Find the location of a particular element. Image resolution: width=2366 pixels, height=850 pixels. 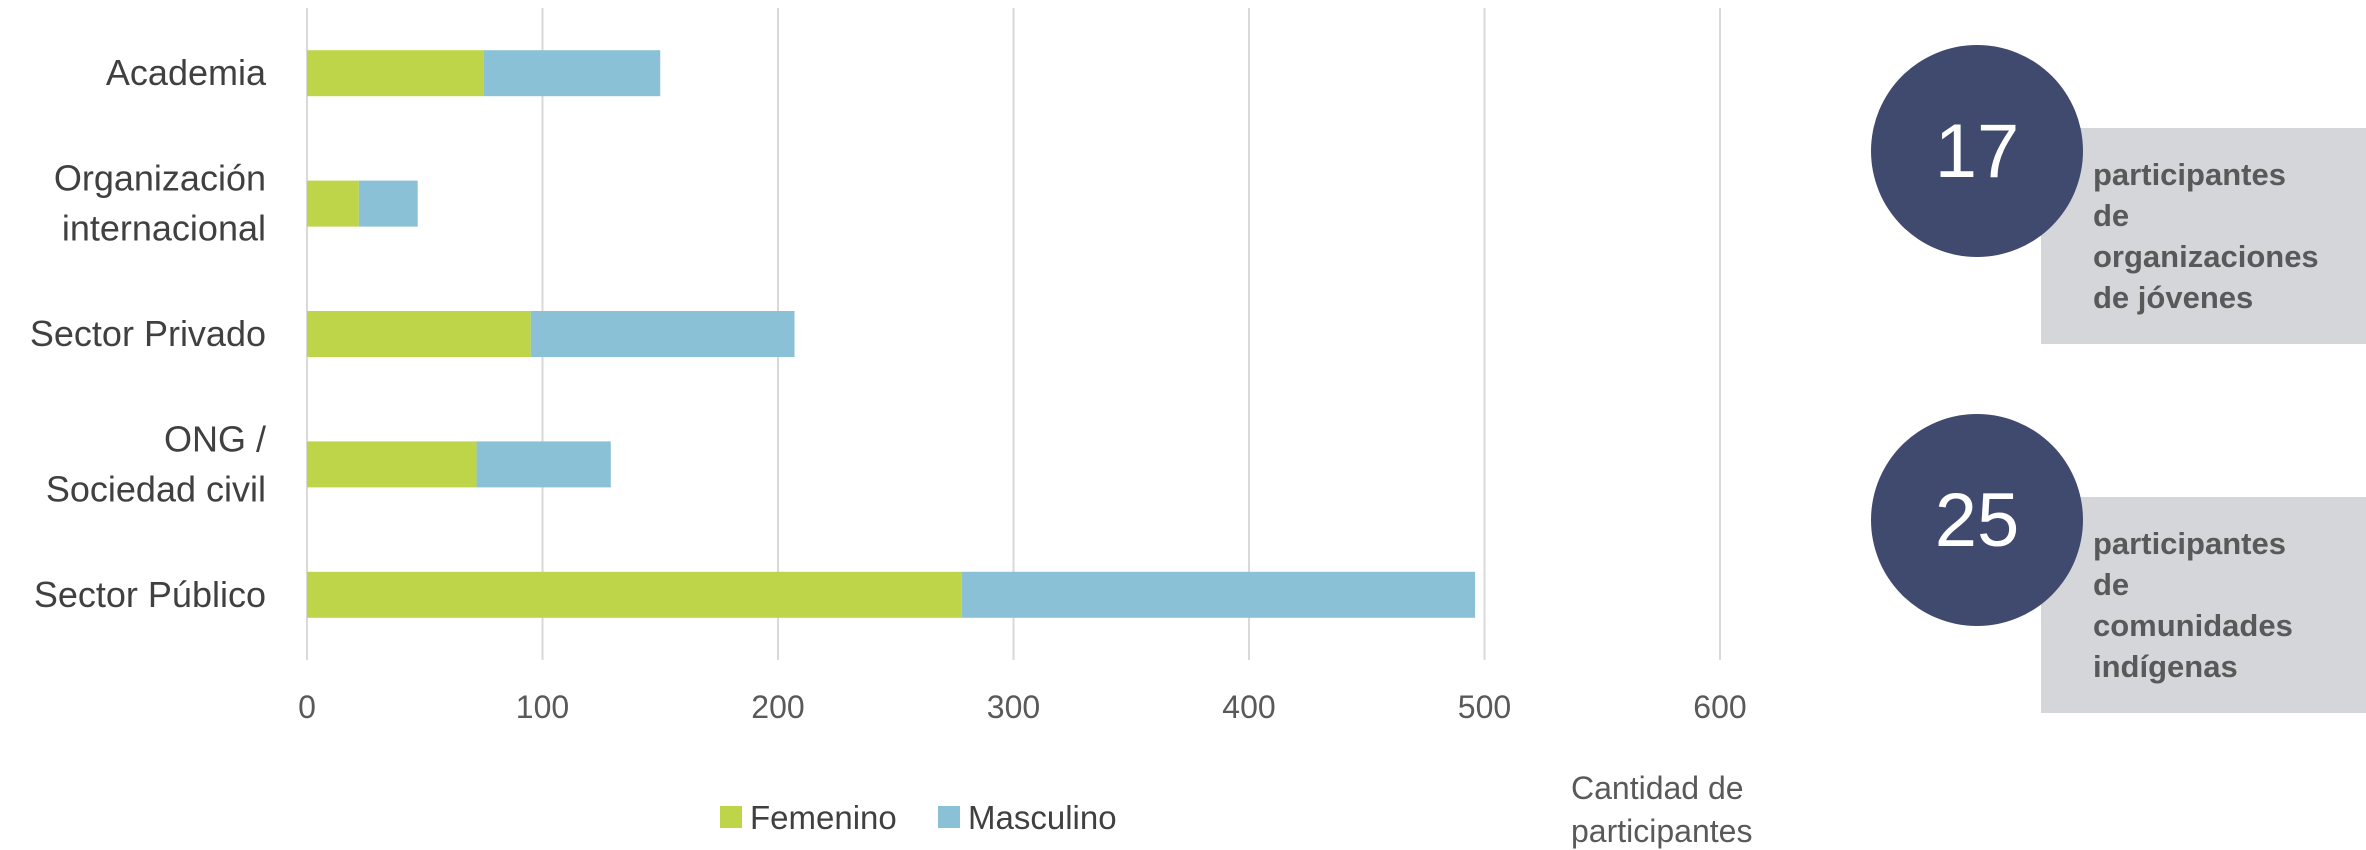

x-tick-label-300: 300 is located at coordinates (1013, 707).